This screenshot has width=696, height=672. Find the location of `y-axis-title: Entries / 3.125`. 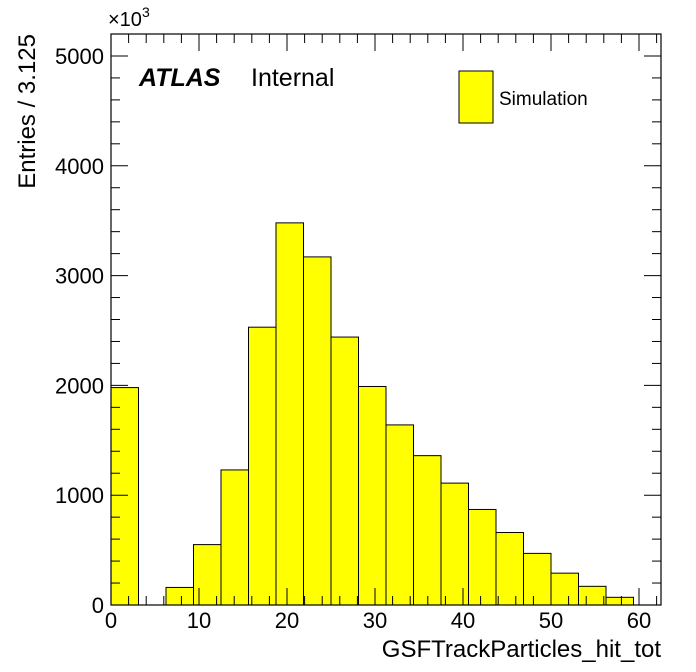

y-axis-title: Entries / 3.125 is located at coordinates (27, 111).